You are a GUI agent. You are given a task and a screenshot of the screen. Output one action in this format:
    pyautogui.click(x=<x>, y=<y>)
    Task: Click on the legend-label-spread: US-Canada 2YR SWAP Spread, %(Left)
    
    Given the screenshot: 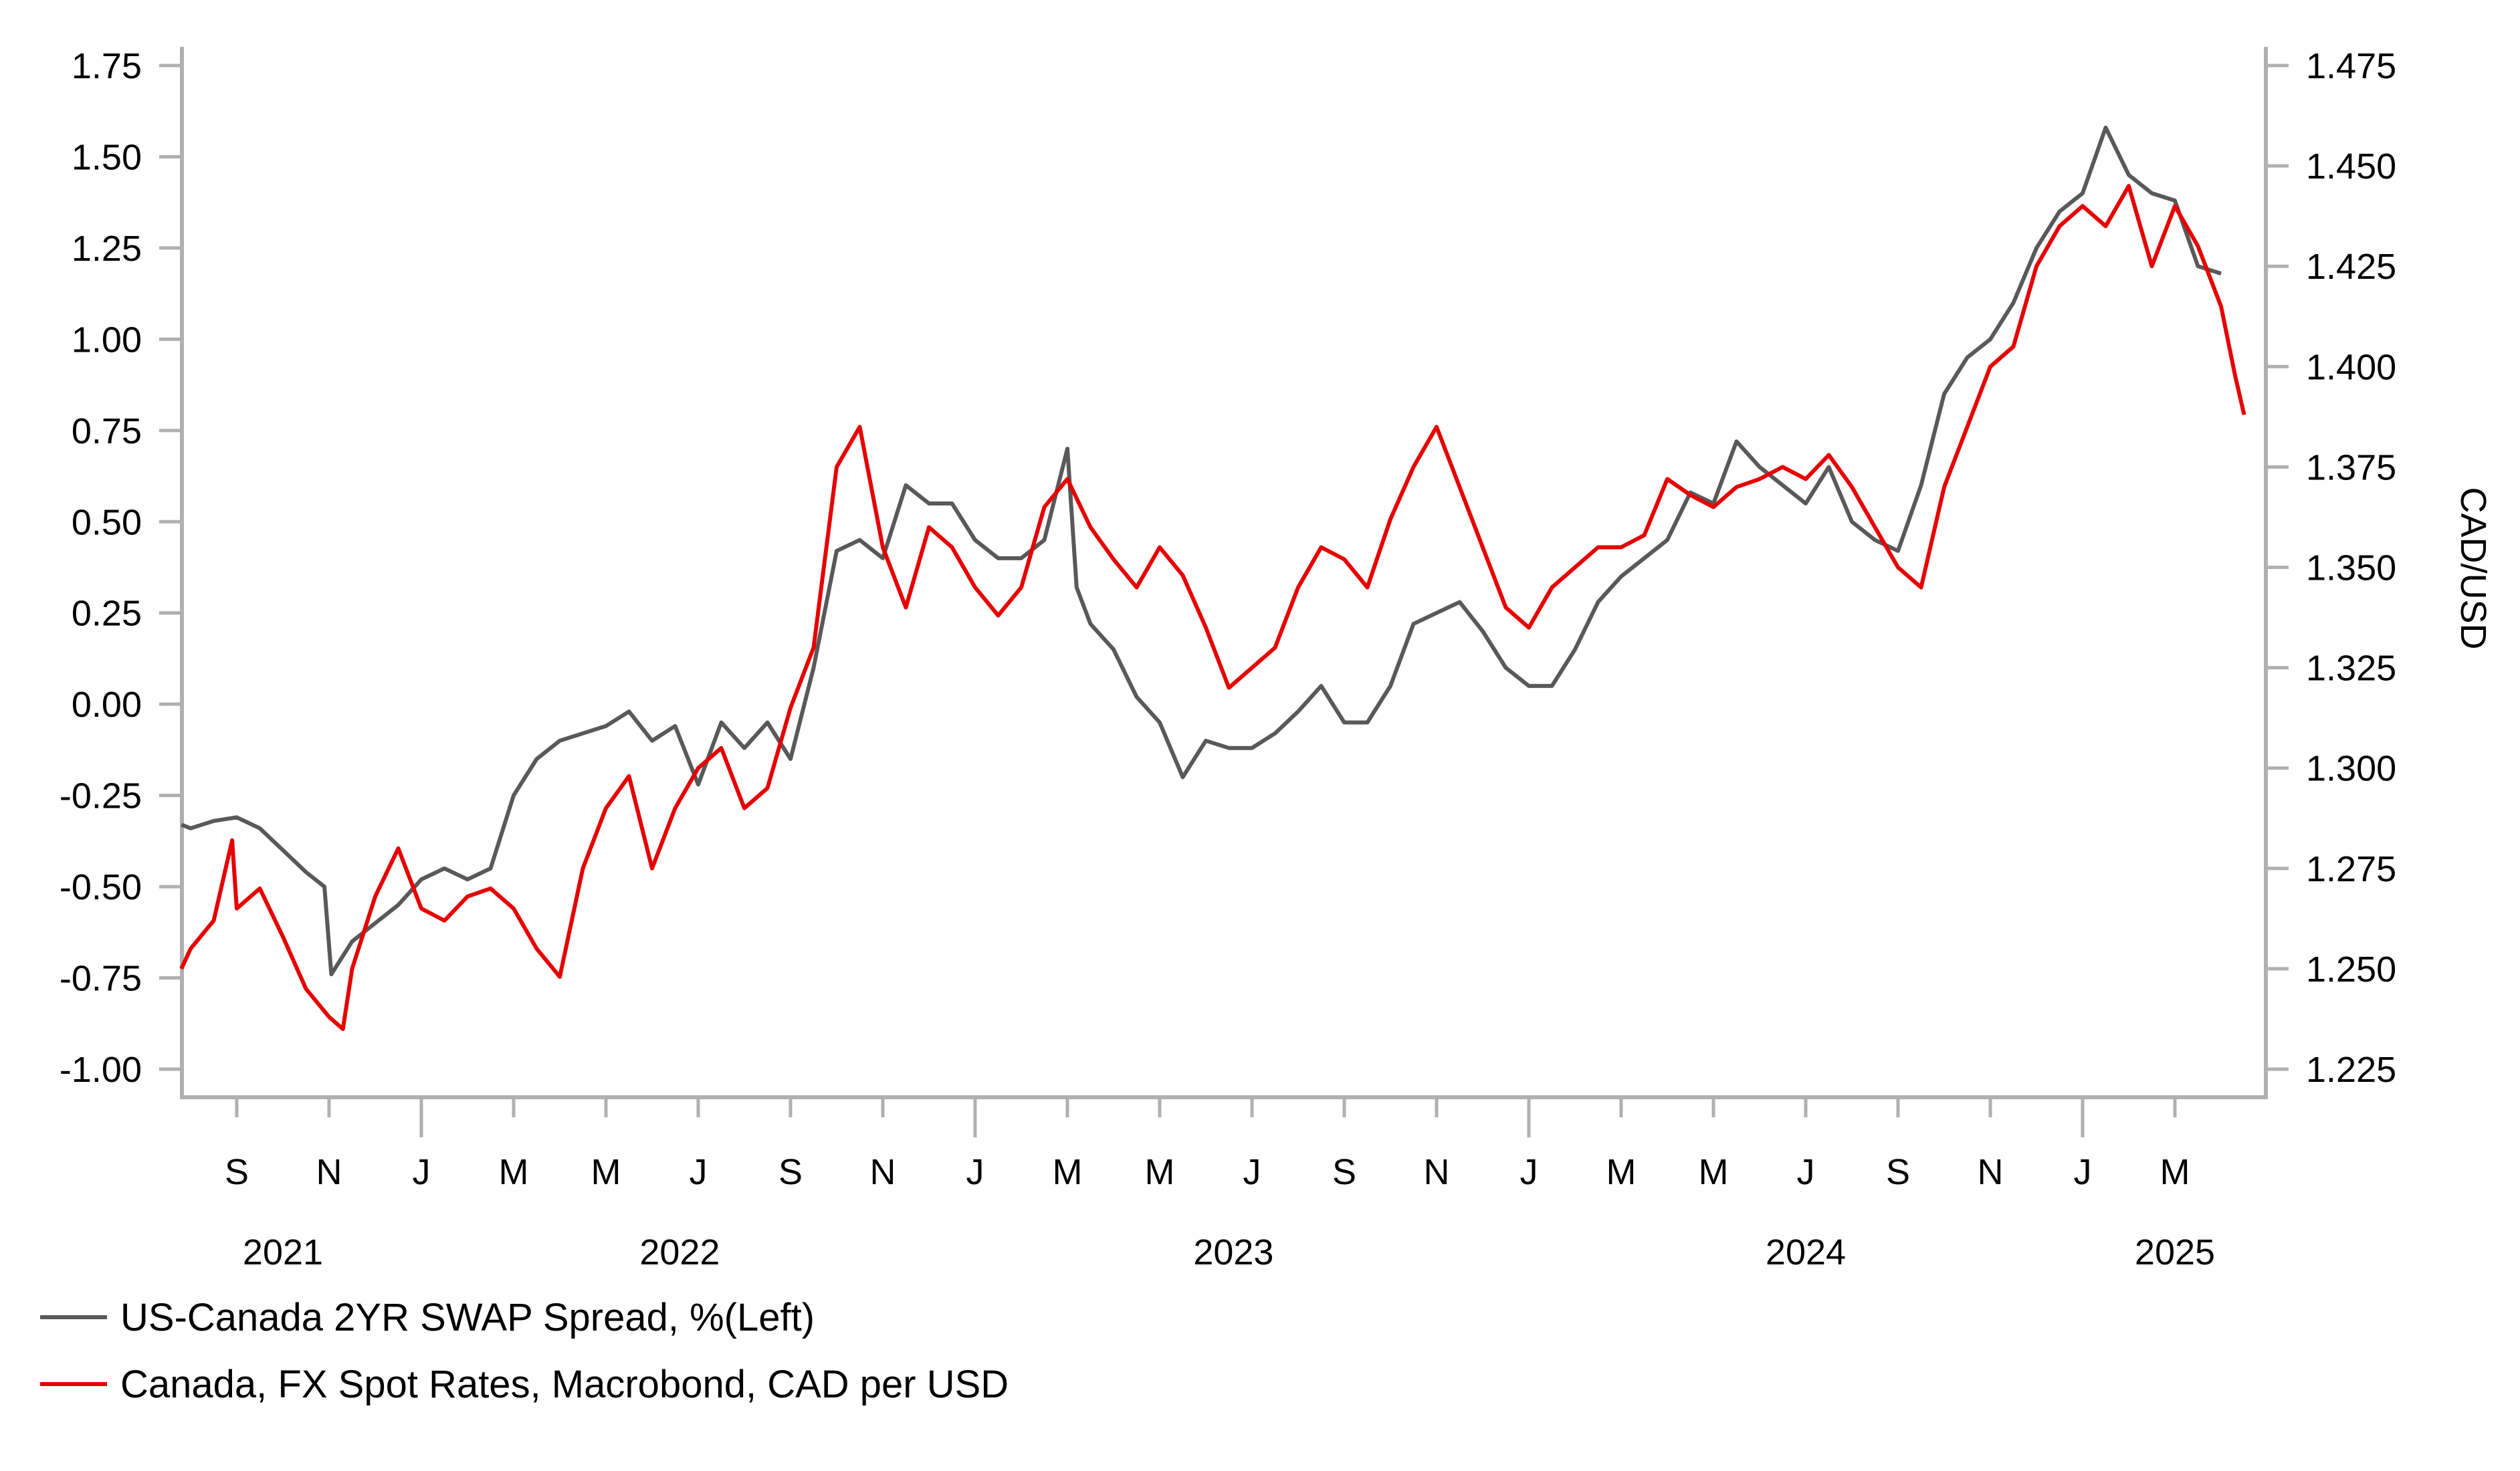 What is the action you would take?
    pyautogui.click(x=467, y=1317)
    